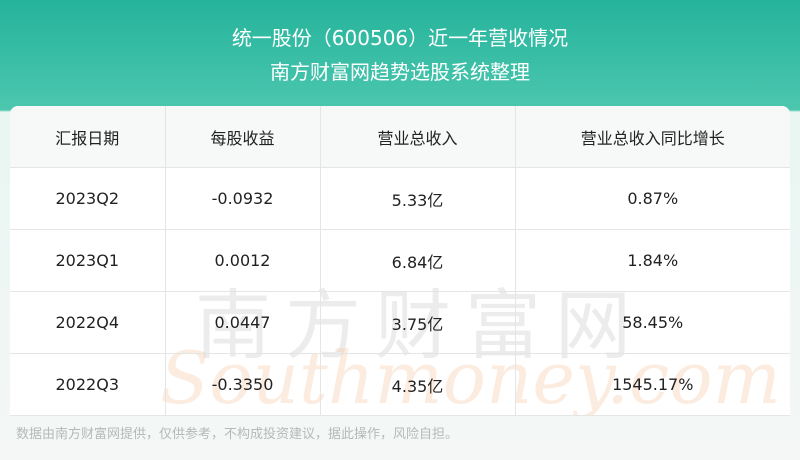 This screenshot has height=460, width=800. Describe the element at coordinates (88, 198) in the screenshot. I see `table-cell: 2023Q2` at that location.